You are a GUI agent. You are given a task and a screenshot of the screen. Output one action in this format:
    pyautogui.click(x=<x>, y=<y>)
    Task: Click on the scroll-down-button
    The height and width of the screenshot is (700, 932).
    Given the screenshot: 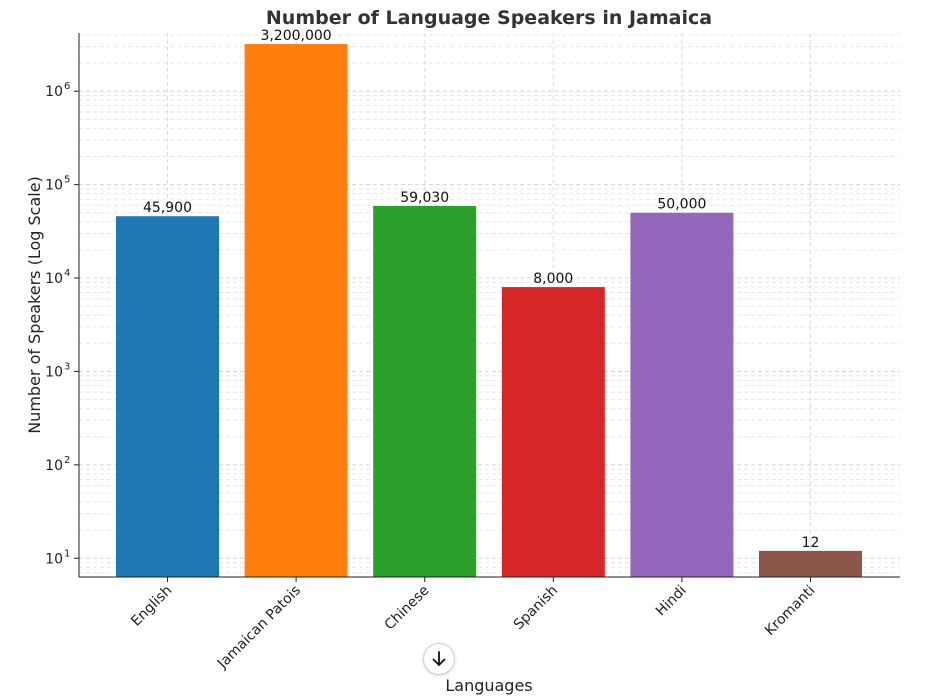 What is the action you would take?
    pyautogui.click(x=439, y=659)
    